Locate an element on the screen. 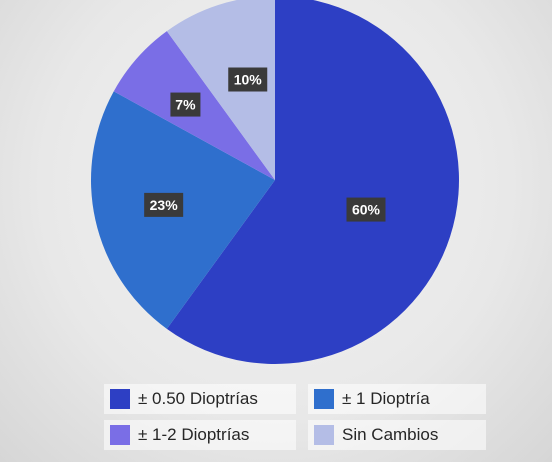 This screenshot has height=462, width=552. legend-item-050-dioptrias: ± 0.50 Dioptrías is located at coordinates (200, 399).